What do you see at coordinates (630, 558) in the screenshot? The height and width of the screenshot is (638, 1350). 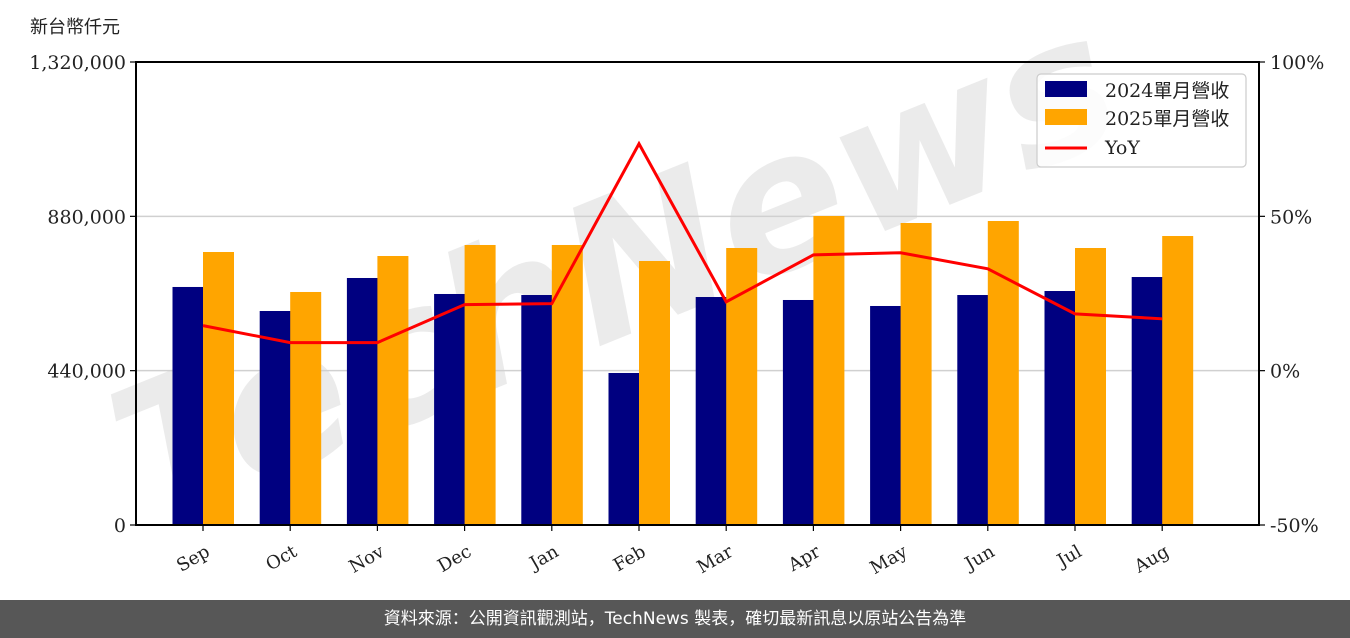 I see `x-tick-label: Feb` at bounding box center [630, 558].